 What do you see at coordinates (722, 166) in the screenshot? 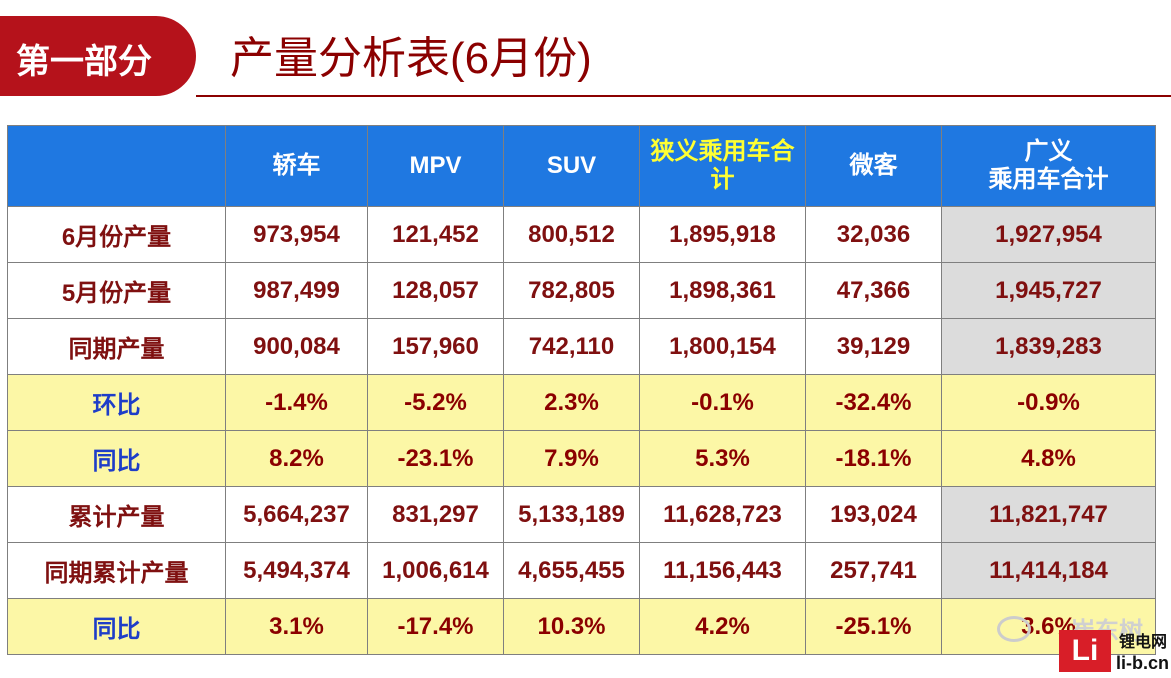
I see `header-cell-narrow-total: 狭义乘用车合计` at bounding box center [722, 166].